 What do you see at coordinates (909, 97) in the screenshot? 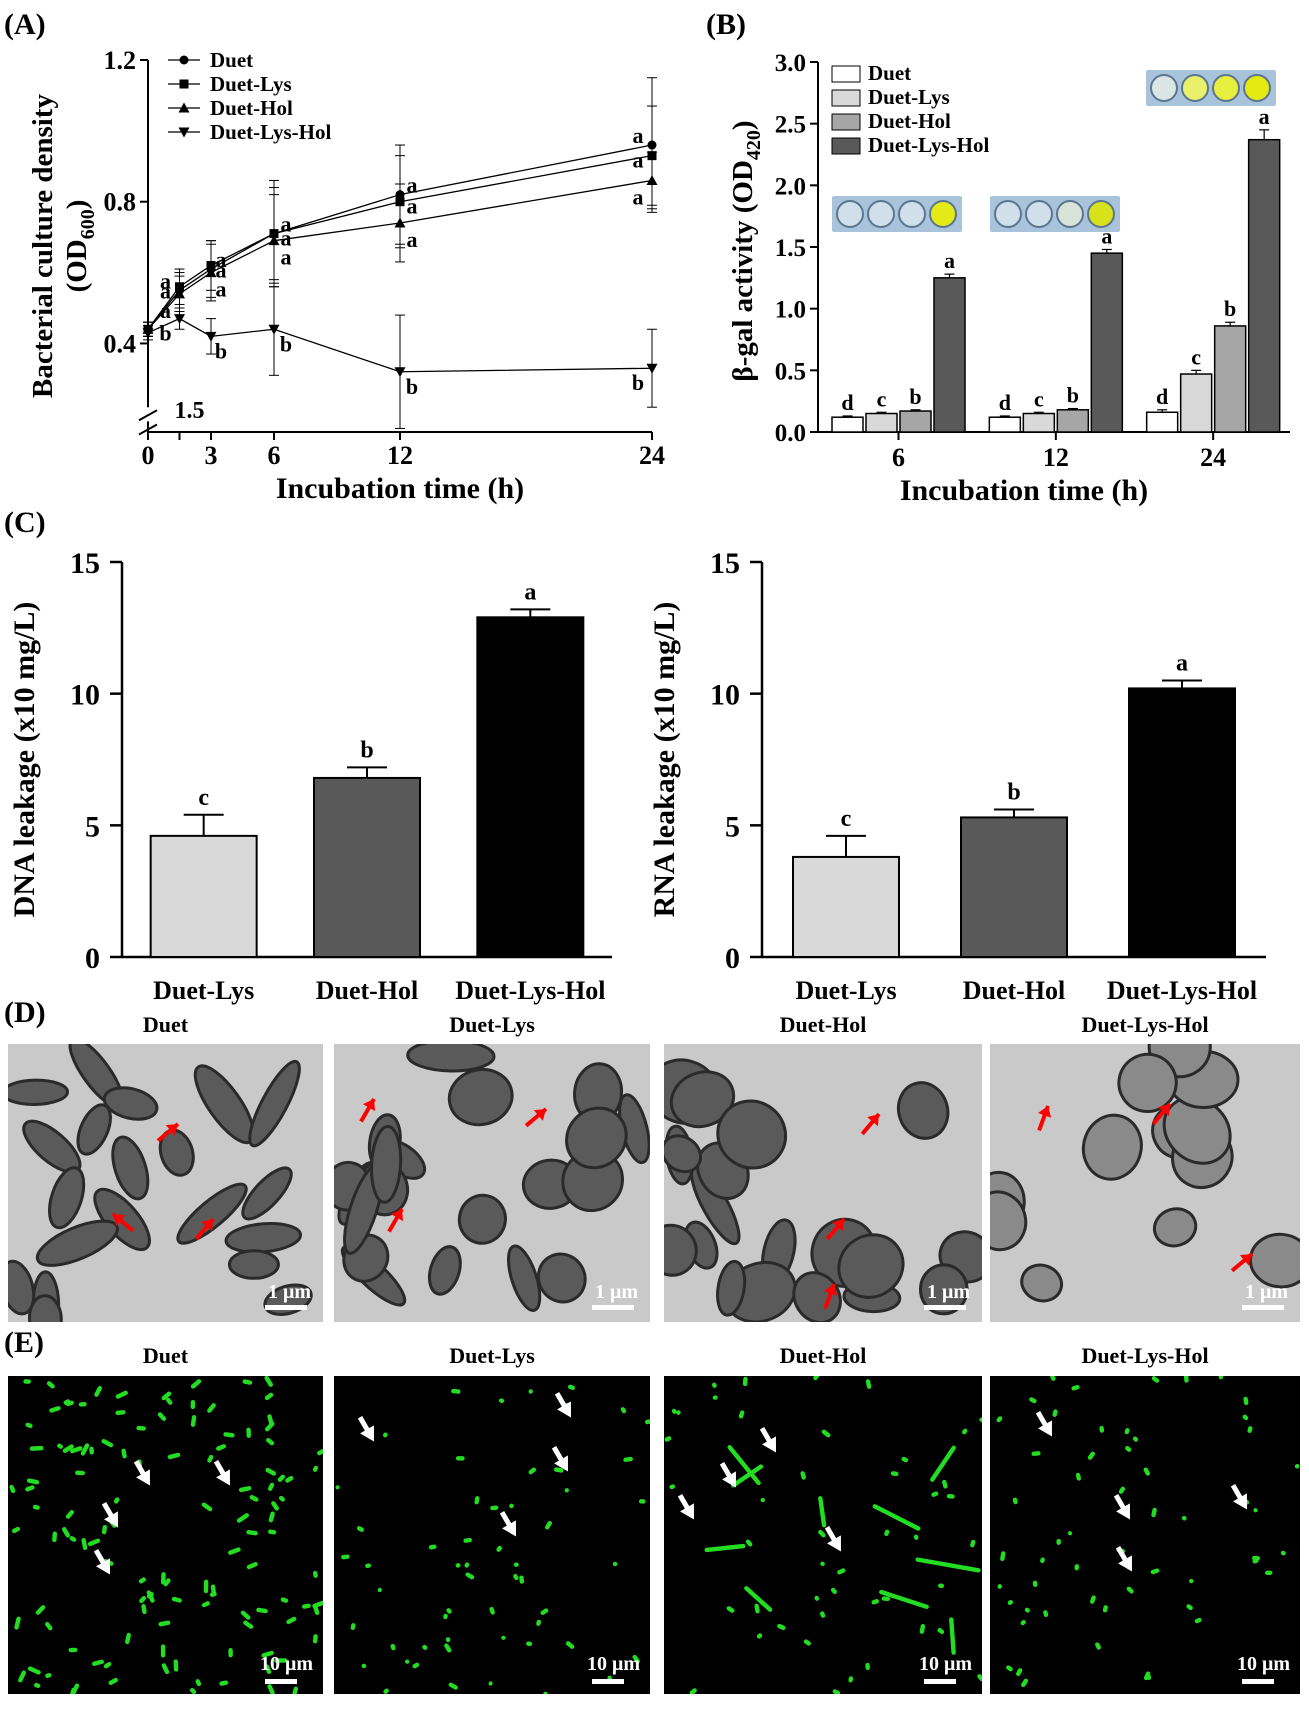
I see `legend-label: Duet-Lys` at bounding box center [909, 97].